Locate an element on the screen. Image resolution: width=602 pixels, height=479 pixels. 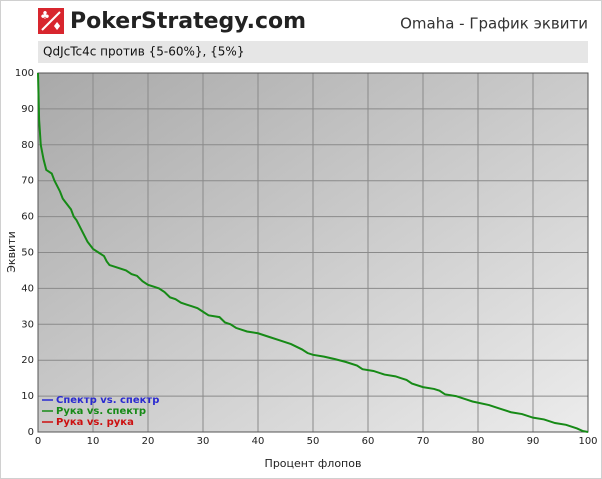
x-tick-label: 10 is located at coordinates (93, 441).